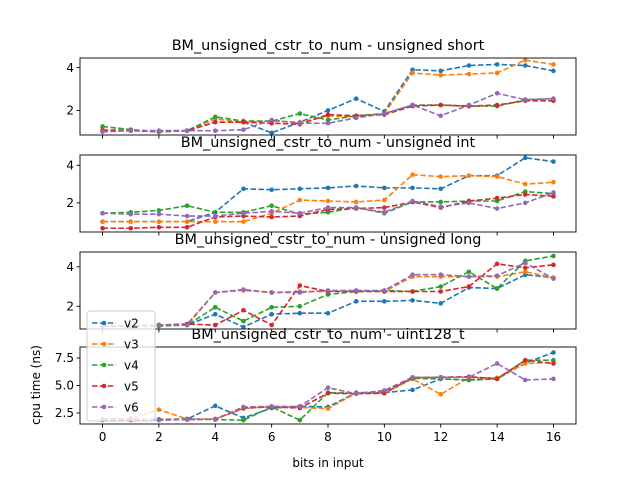  What do you see at coordinates (496, 437) in the screenshot?
I see `x-tick-label: 14` at bounding box center [496, 437].